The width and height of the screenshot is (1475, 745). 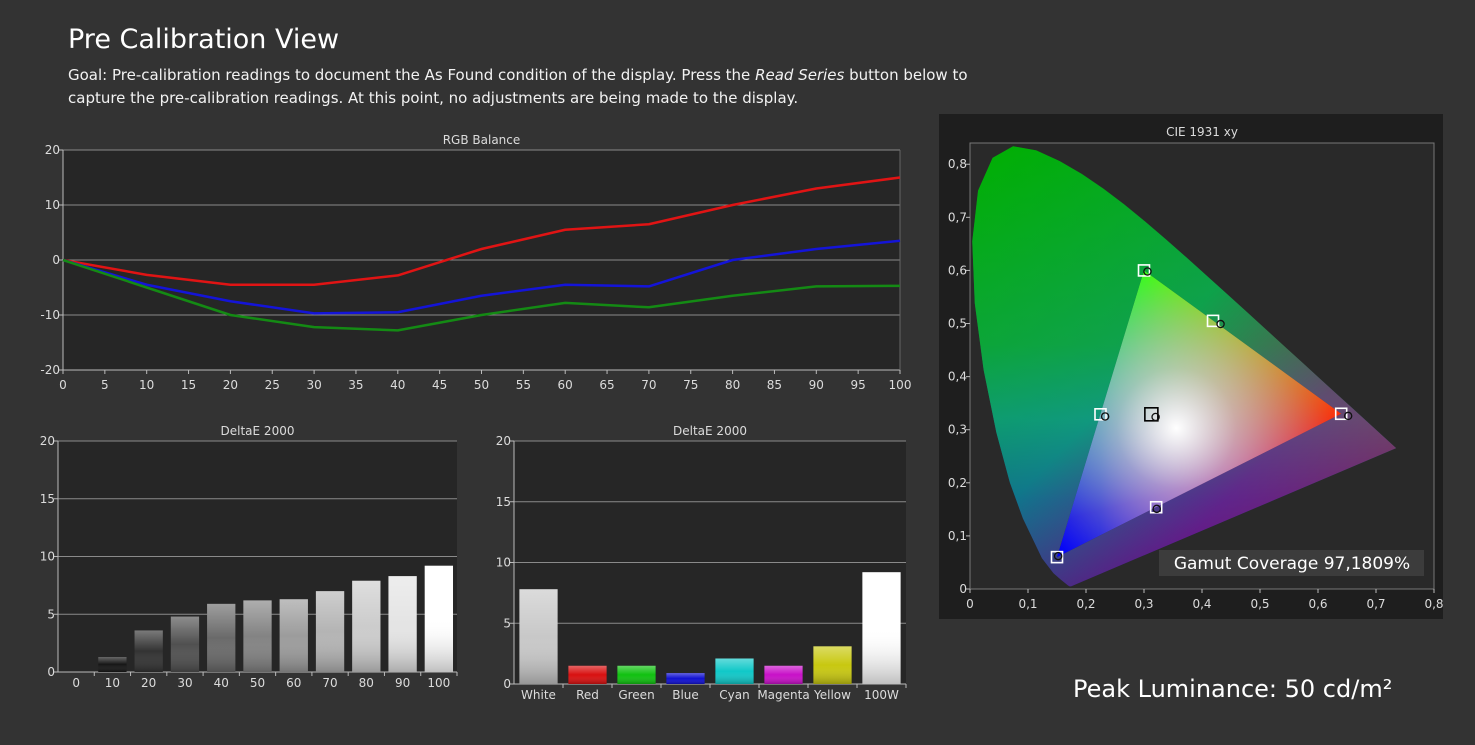 What do you see at coordinates (1199, 414) in the screenshot?
I see `cie-gamut-white` at bounding box center [1199, 414].